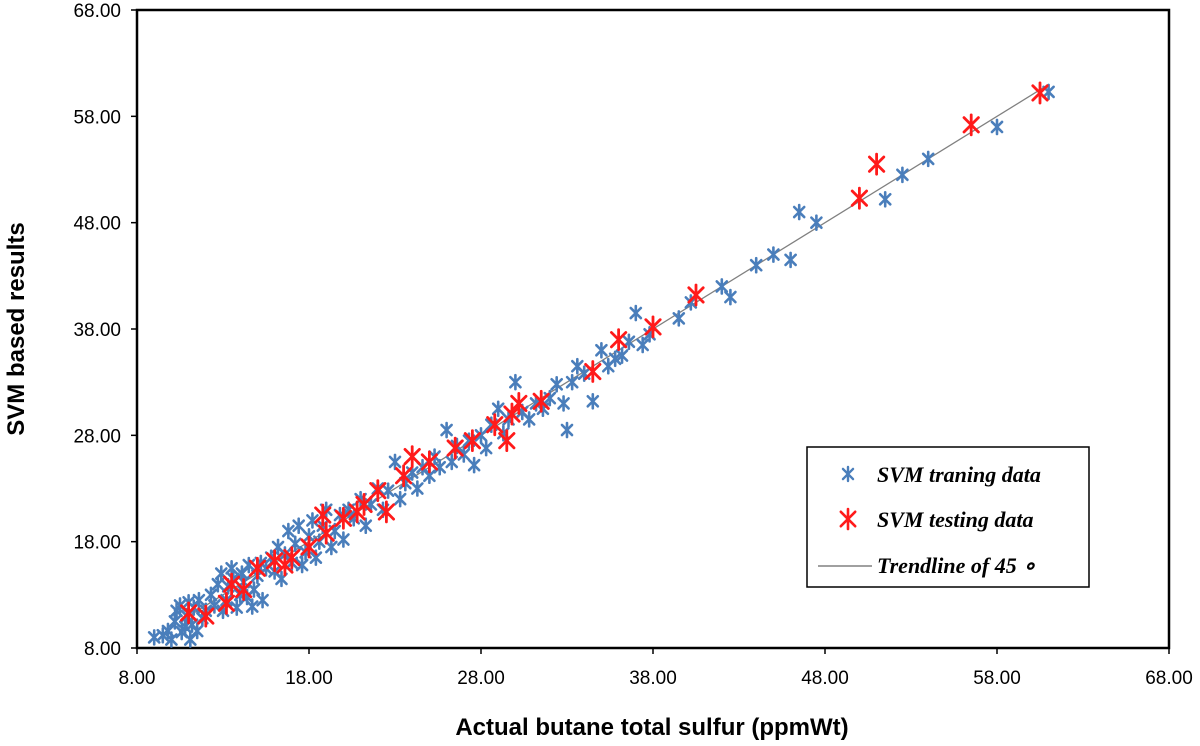 The image size is (1200, 746). I want to click on x-tick-label: 28.00, so click(481, 678).